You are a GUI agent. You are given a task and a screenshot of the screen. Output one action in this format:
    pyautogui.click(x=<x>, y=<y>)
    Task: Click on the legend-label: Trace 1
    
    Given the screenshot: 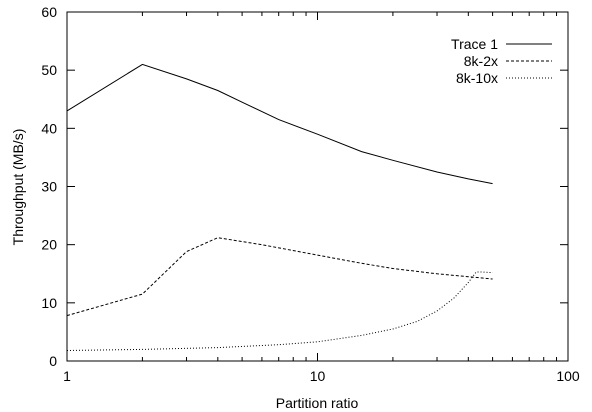 What is the action you would take?
    pyautogui.click(x=474, y=44)
    